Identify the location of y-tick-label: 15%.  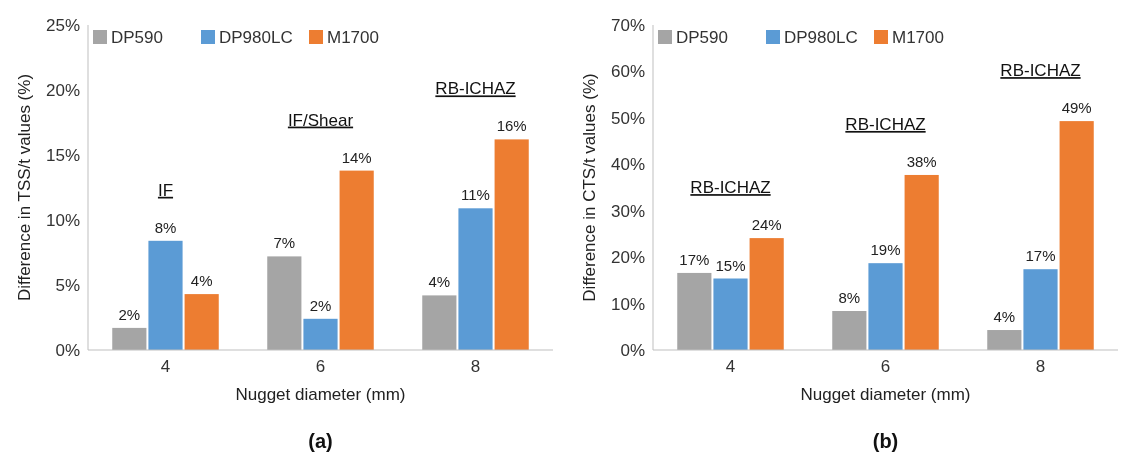
(62, 155).